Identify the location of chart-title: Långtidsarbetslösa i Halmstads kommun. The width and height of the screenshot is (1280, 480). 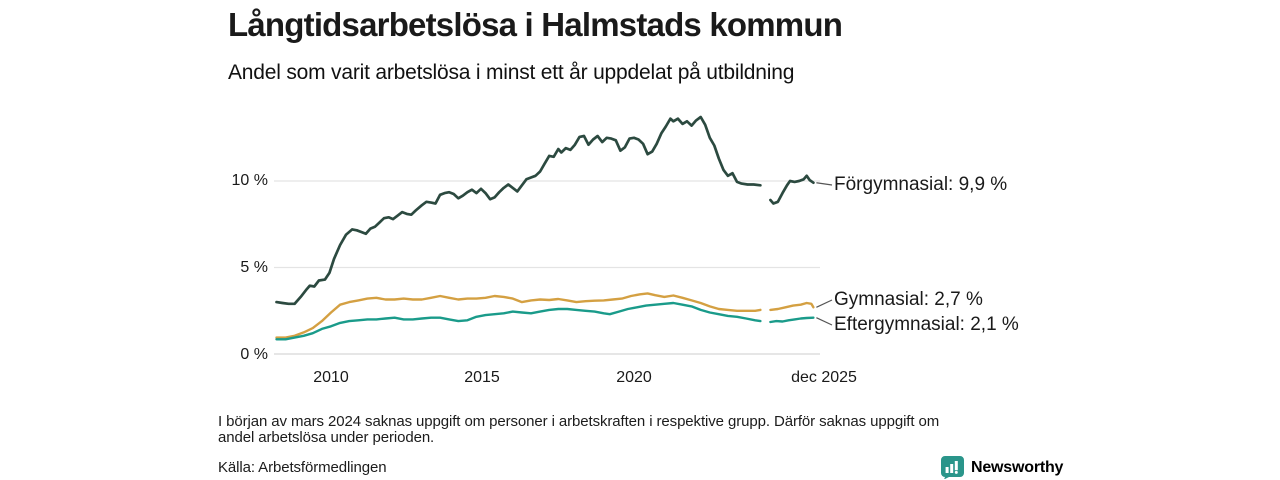
(535, 24).